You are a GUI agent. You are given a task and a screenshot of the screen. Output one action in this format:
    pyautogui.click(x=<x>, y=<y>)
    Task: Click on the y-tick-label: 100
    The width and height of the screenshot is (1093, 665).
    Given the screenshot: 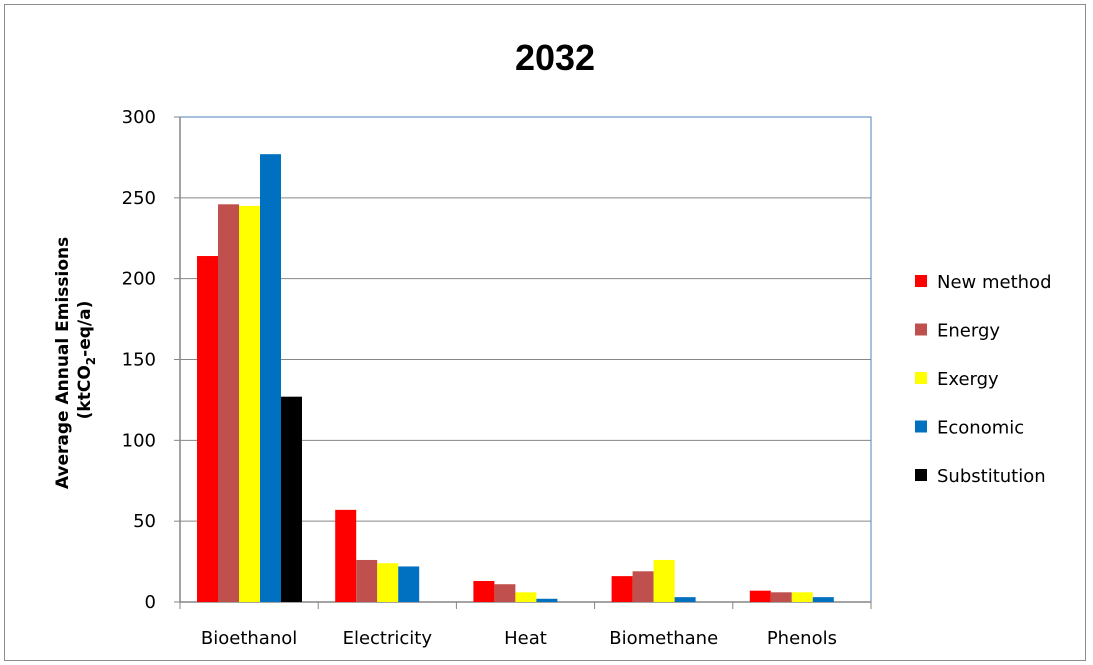 What is the action you would take?
    pyautogui.click(x=139, y=440)
    